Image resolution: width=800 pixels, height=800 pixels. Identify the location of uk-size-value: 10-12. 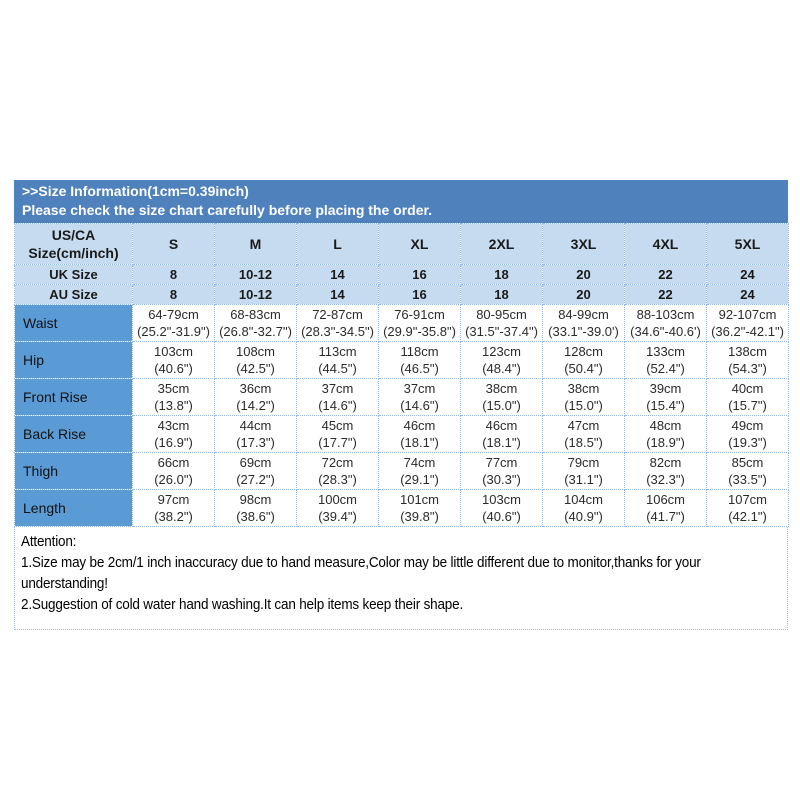
(255, 274).